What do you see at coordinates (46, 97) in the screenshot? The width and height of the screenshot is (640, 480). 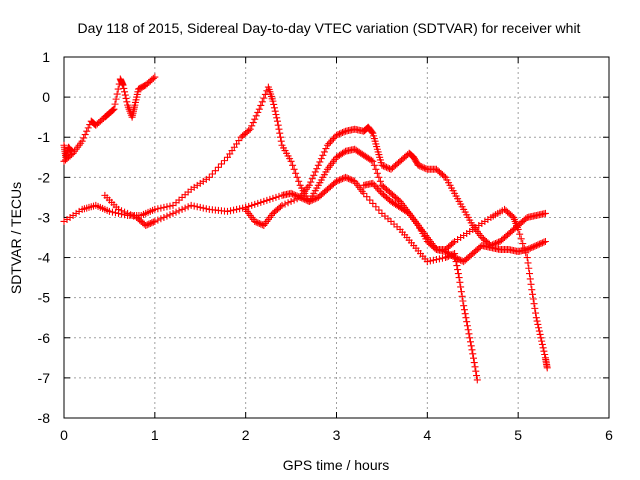 I see `y-tick-label: 0` at bounding box center [46, 97].